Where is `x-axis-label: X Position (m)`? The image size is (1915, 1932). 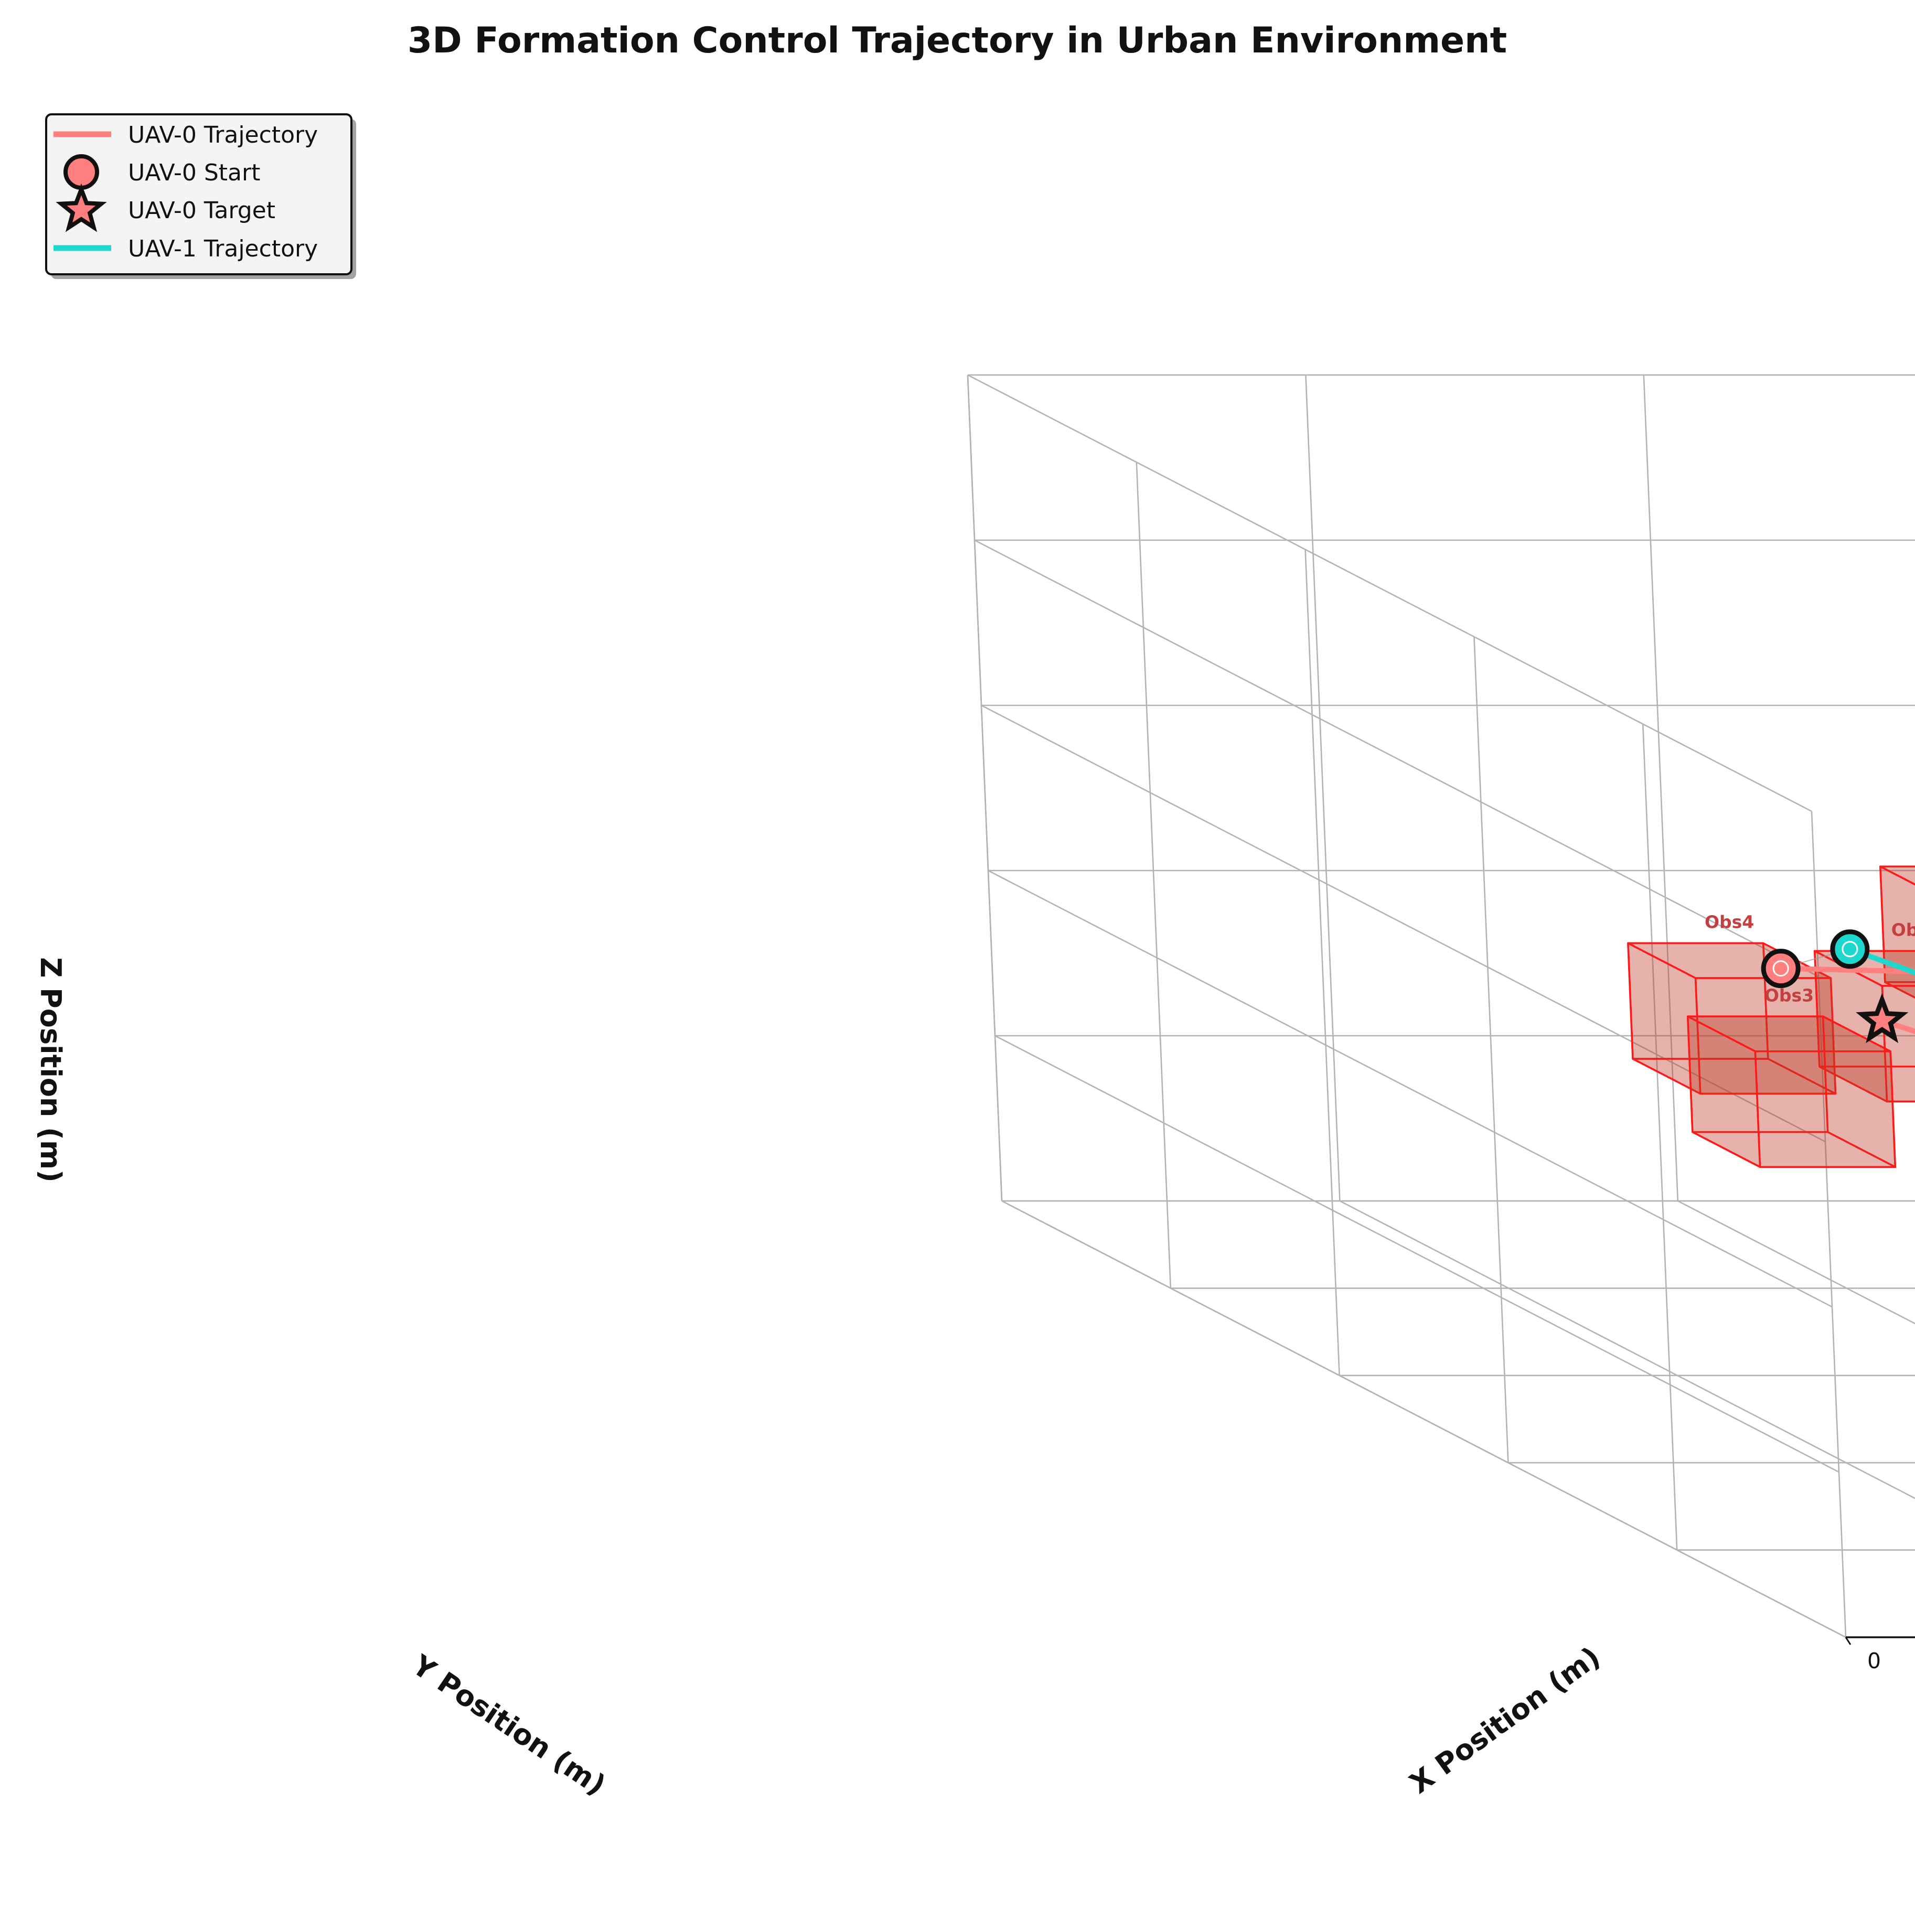 x-axis-label: X Position (m) is located at coordinates (1505, 1720).